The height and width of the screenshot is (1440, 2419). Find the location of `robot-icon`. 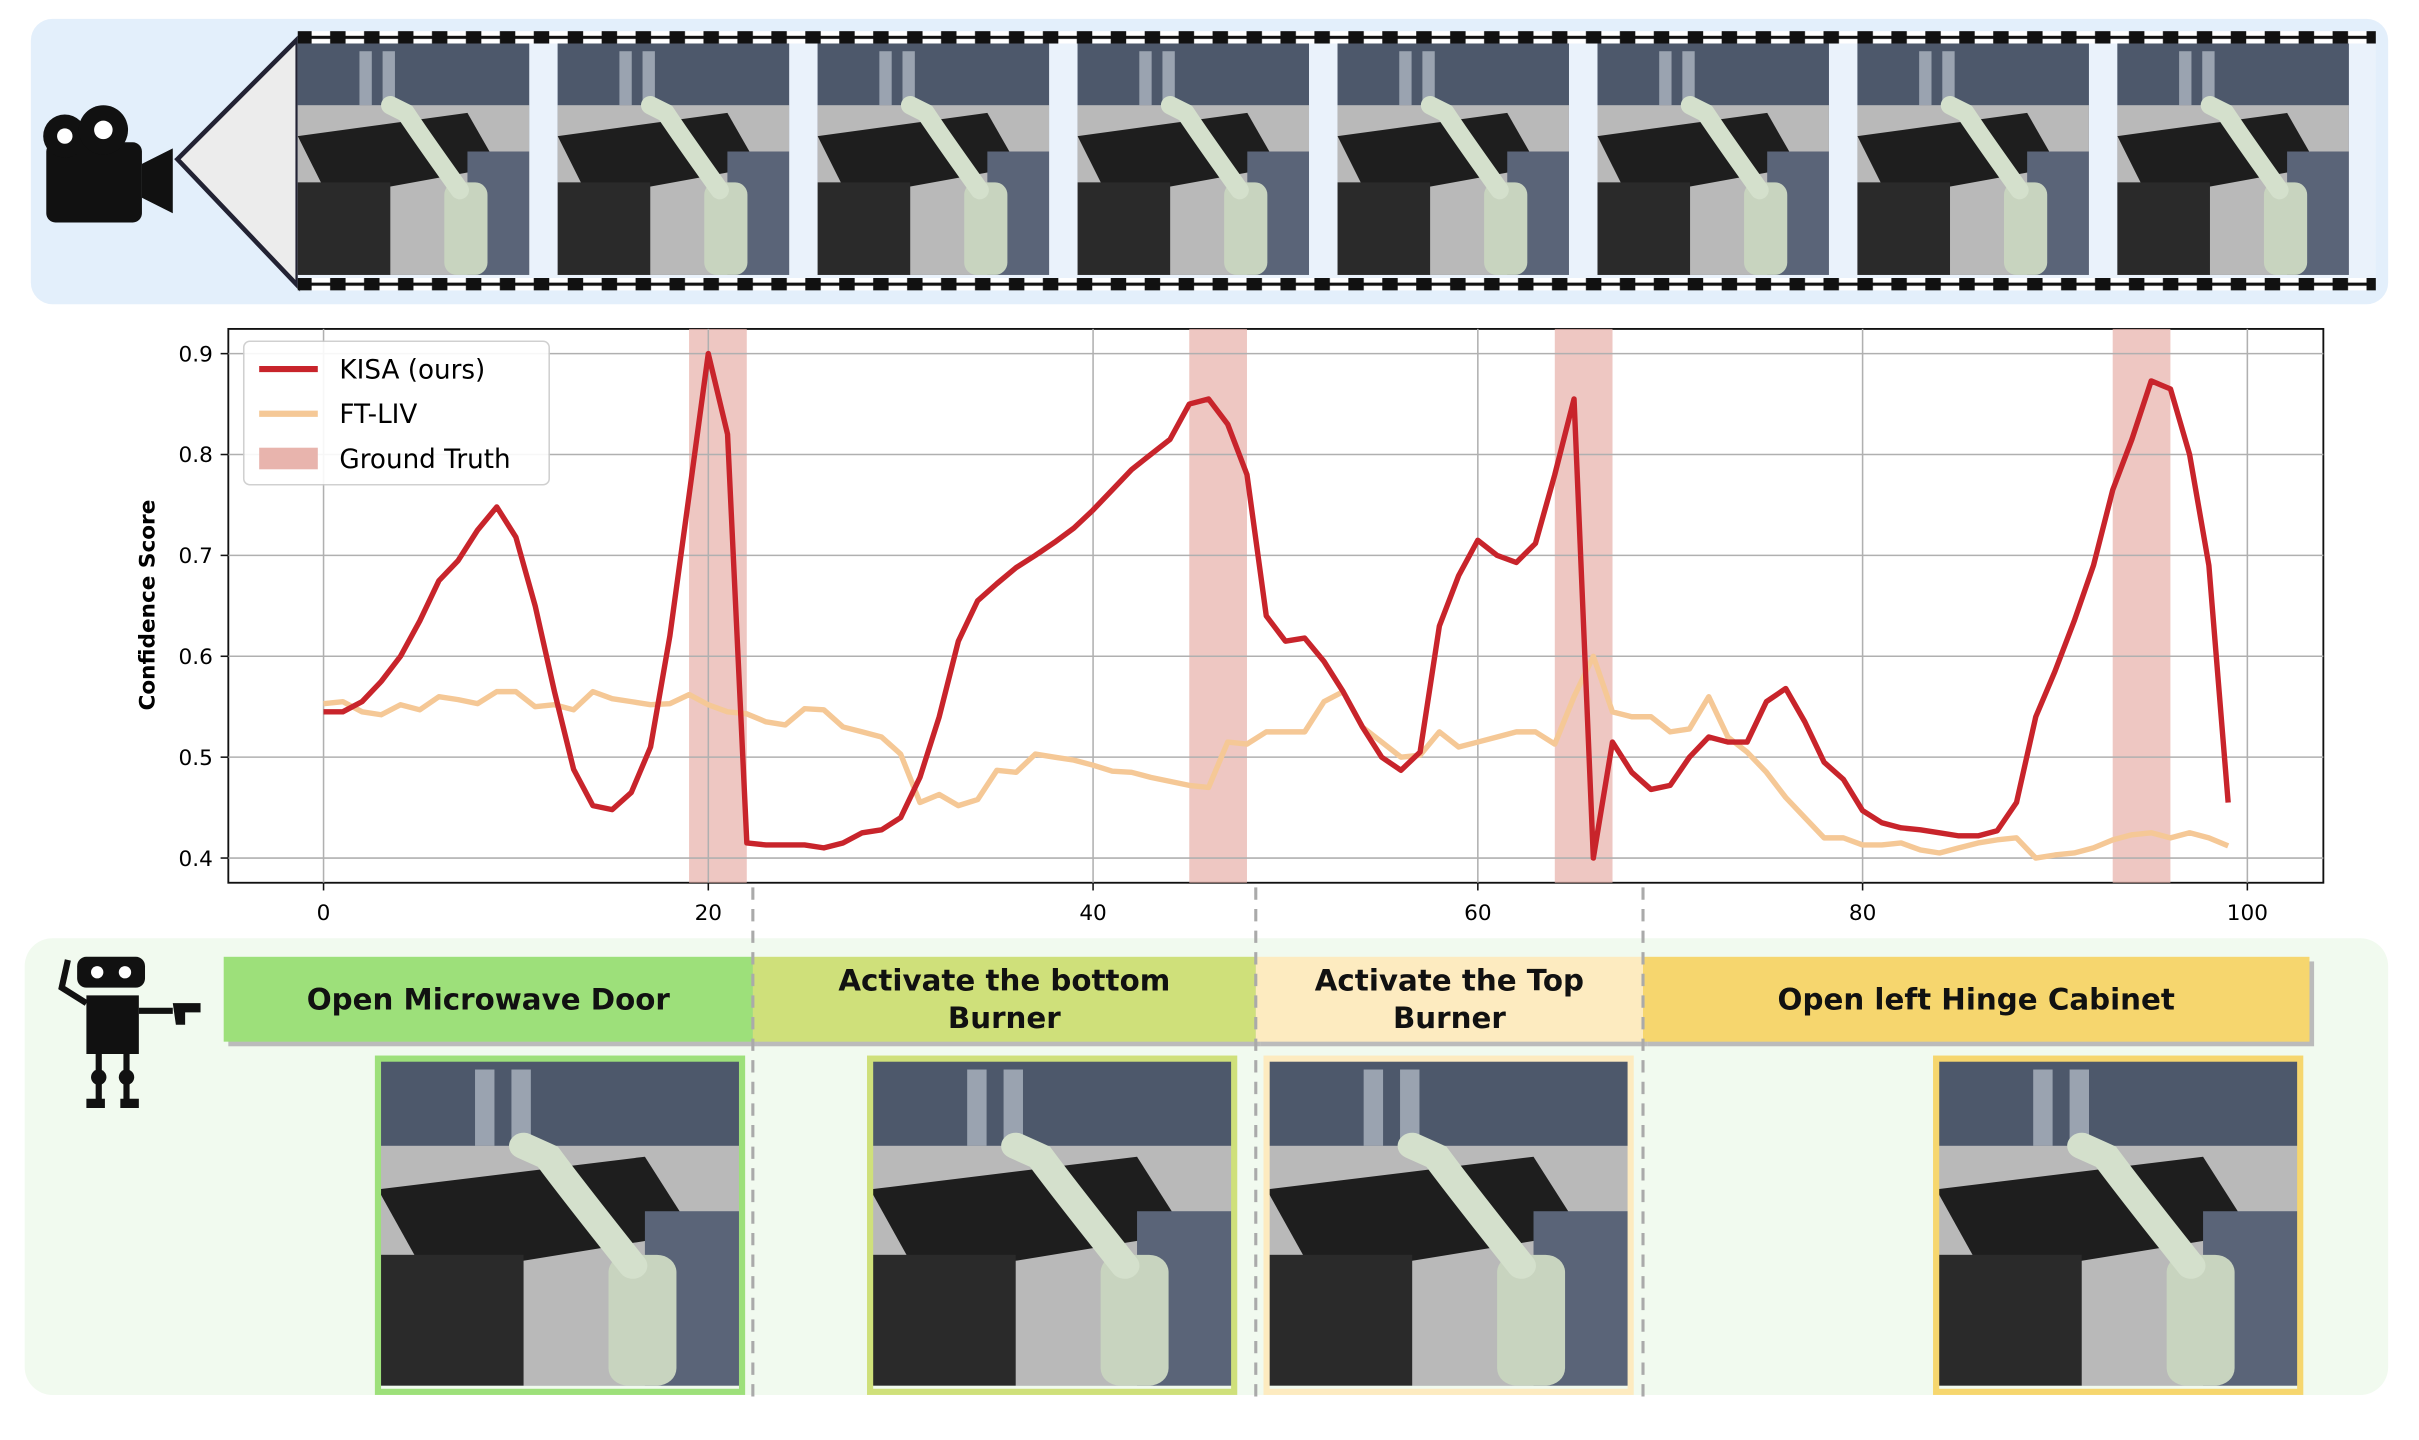

robot-icon is located at coordinates (129, 1032).